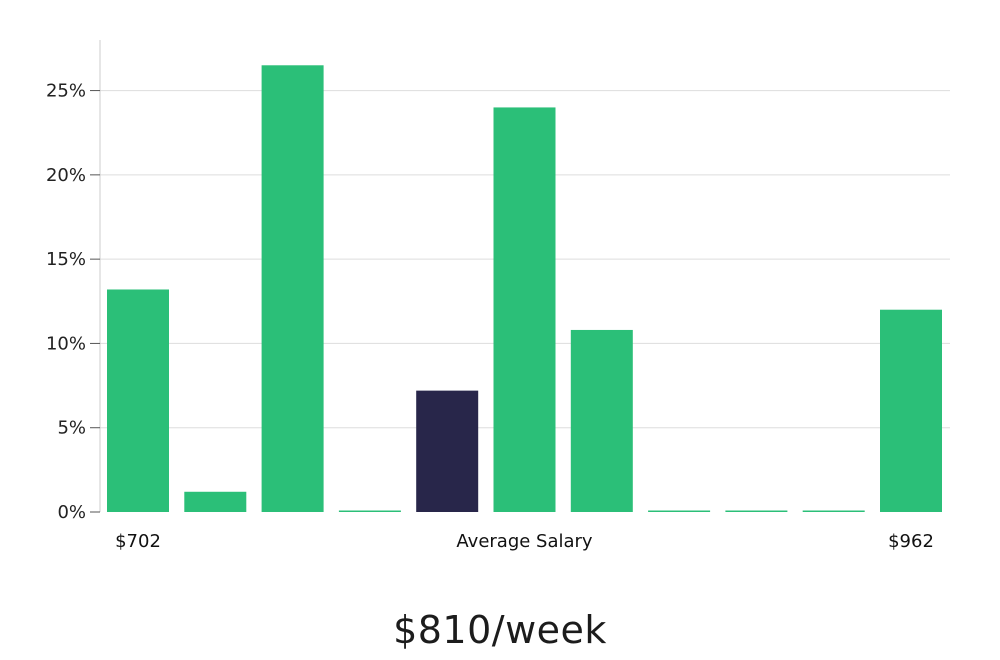  What do you see at coordinates (66, 91) in the screenshot?
I see `y-tick-label: 25%` at bounding box center [66, 91].